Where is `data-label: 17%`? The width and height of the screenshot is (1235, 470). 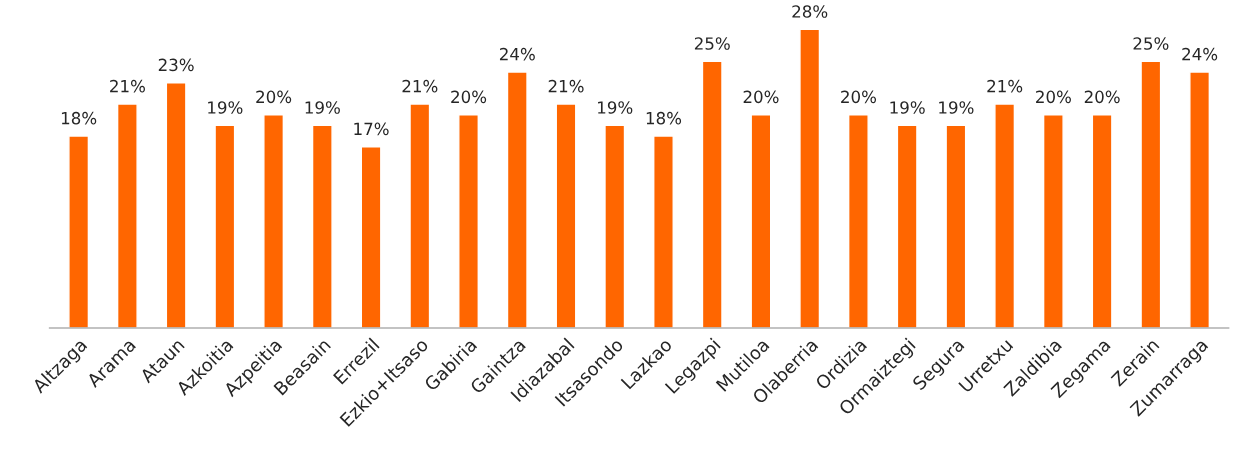
data-label: 17% is located at coordinates (371, 129).